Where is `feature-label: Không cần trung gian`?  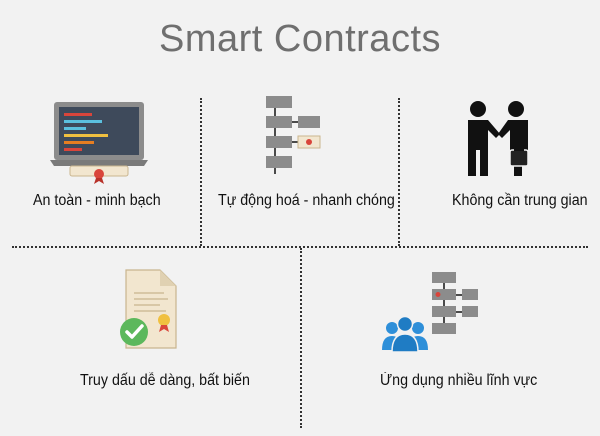
feature-label: Không cần trung gian is located at coordinates (520, 200).